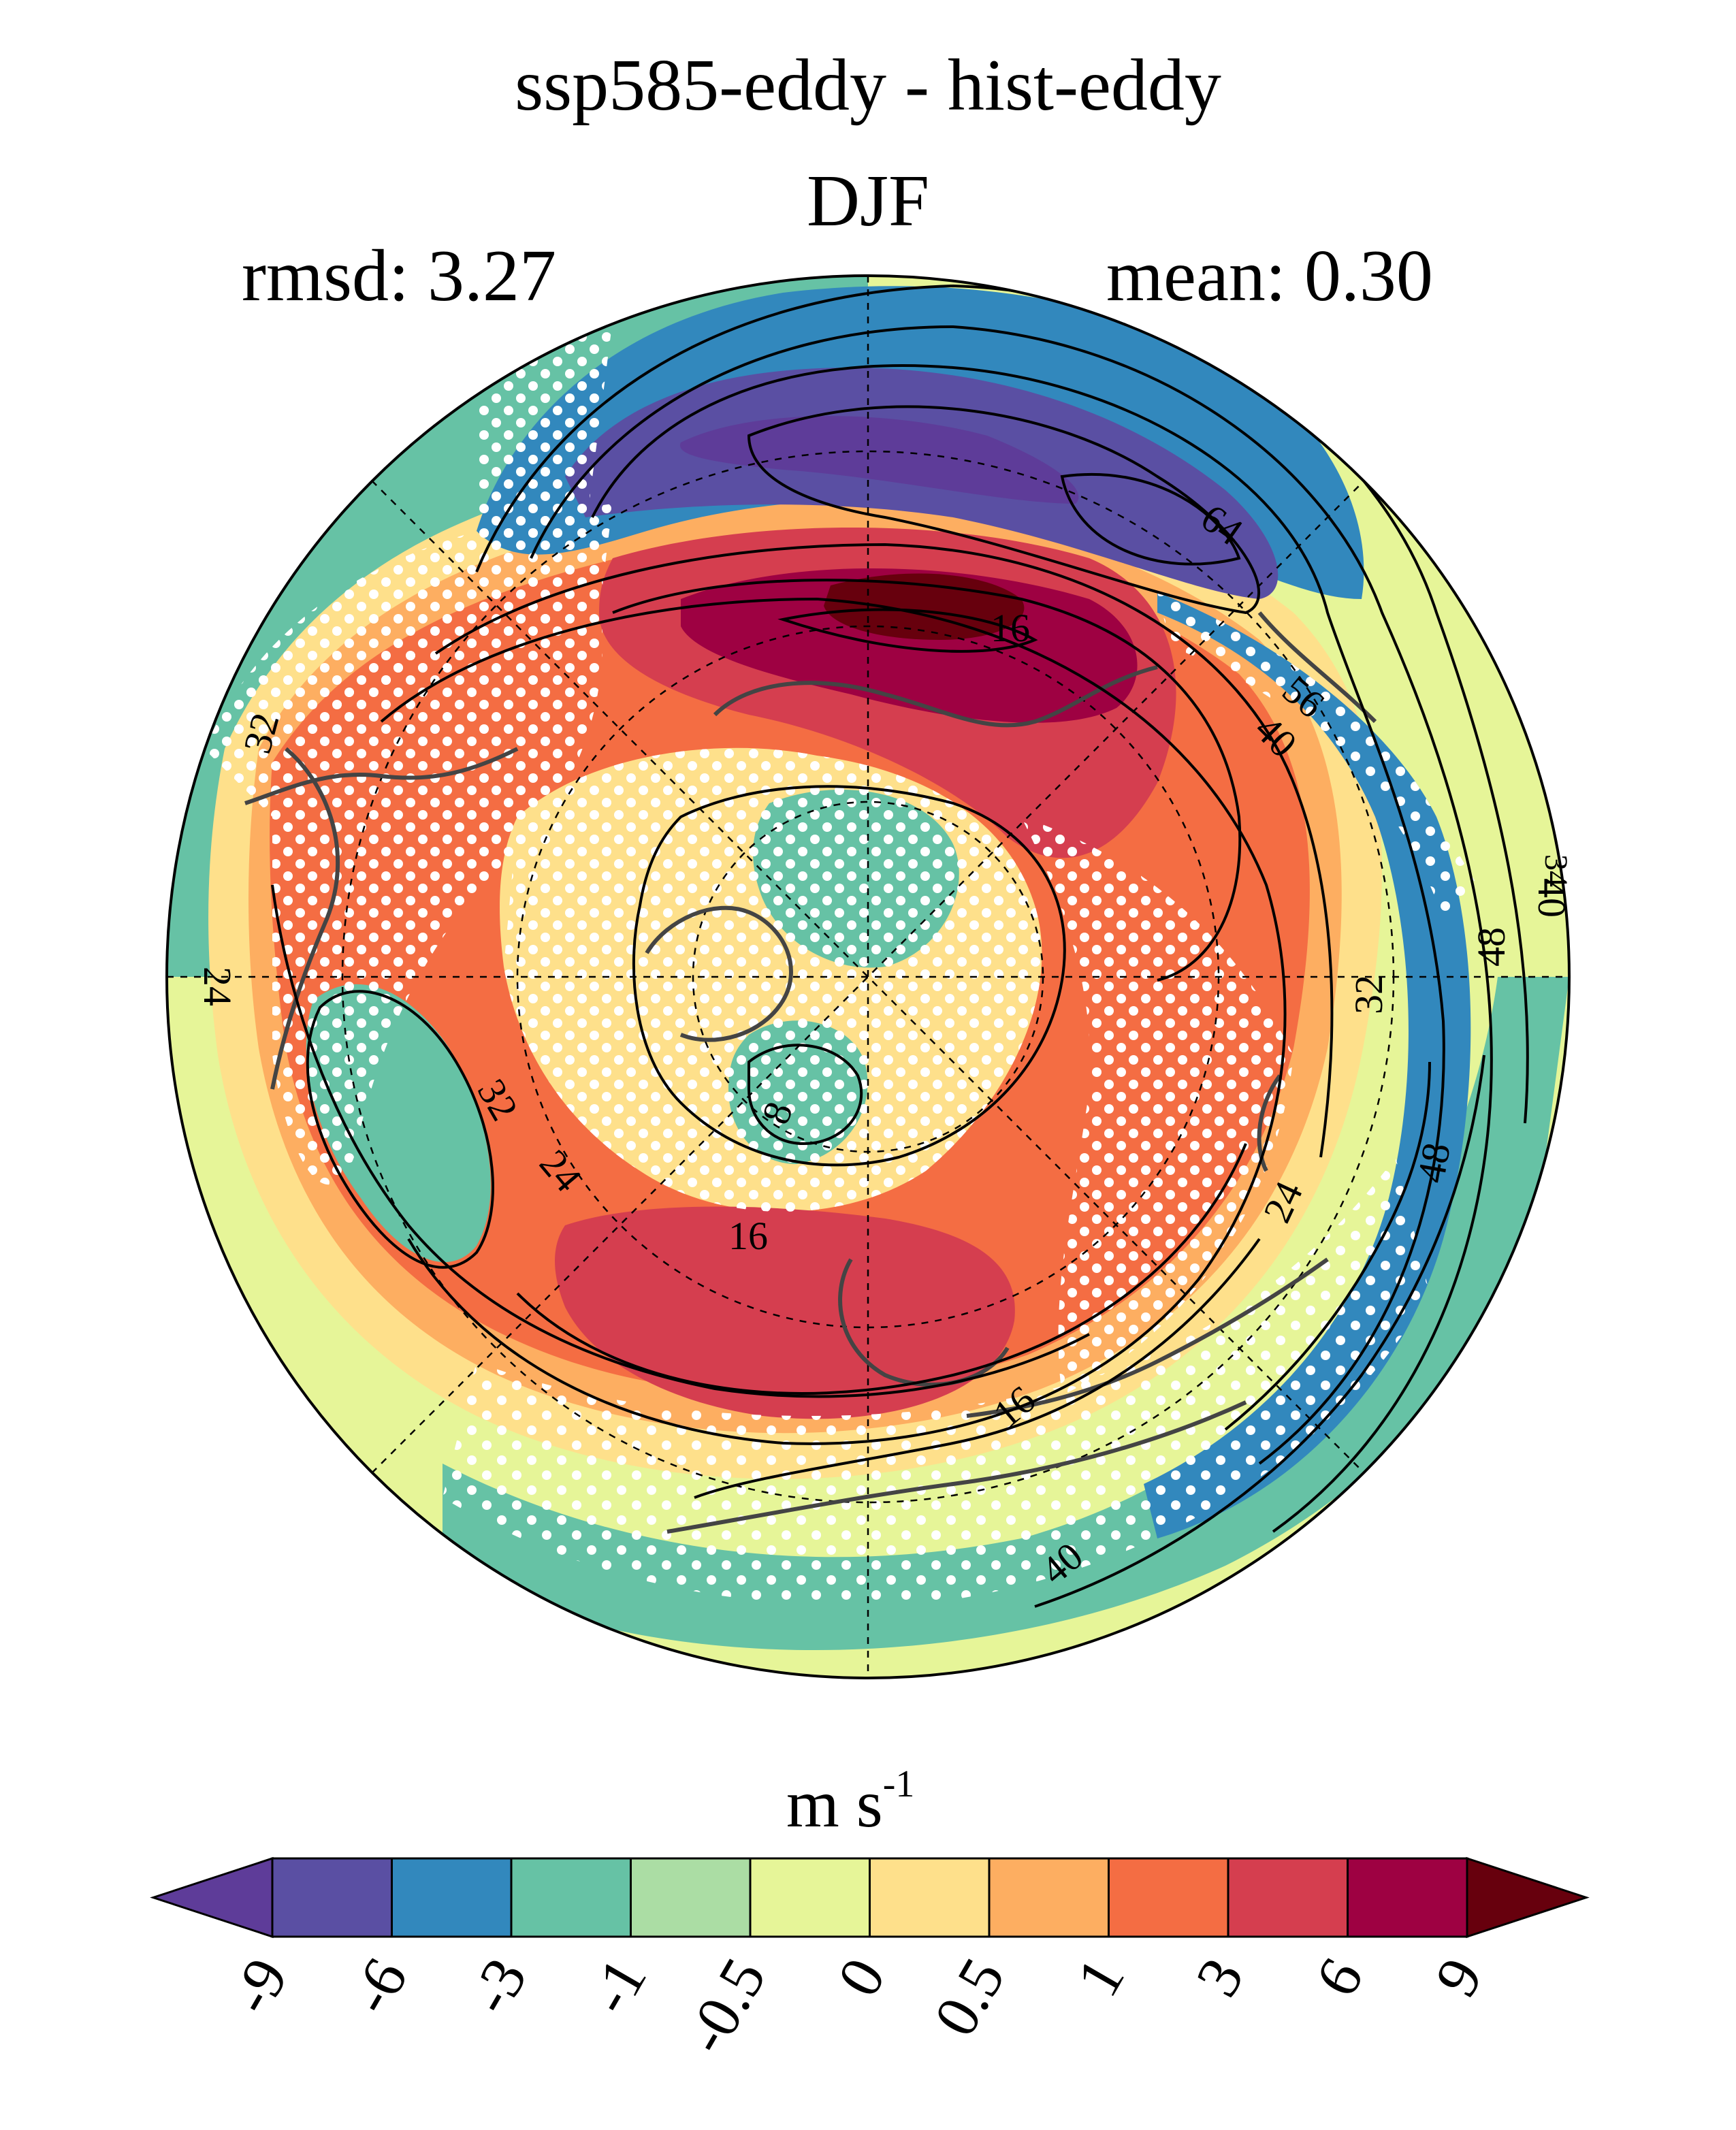 Image resolution: width=1736 pixels, height=2130 pixels. I want to click on contour-label: 40, so click(1552, 898).